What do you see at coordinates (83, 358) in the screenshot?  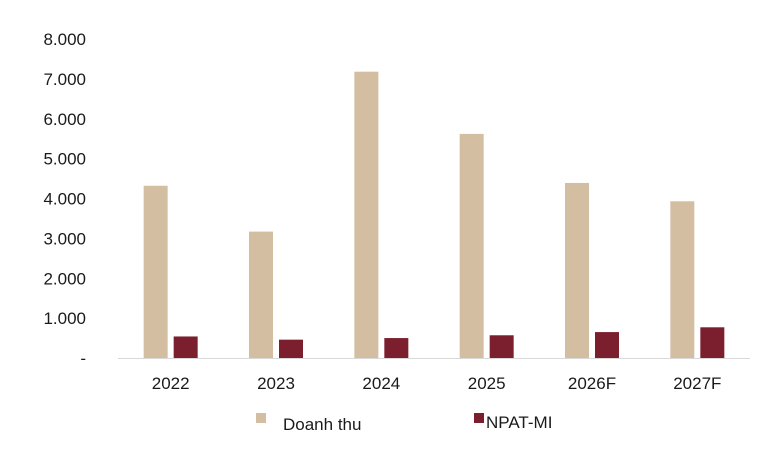 I see `y-tick-label: -` at bounding box center [83, 358].